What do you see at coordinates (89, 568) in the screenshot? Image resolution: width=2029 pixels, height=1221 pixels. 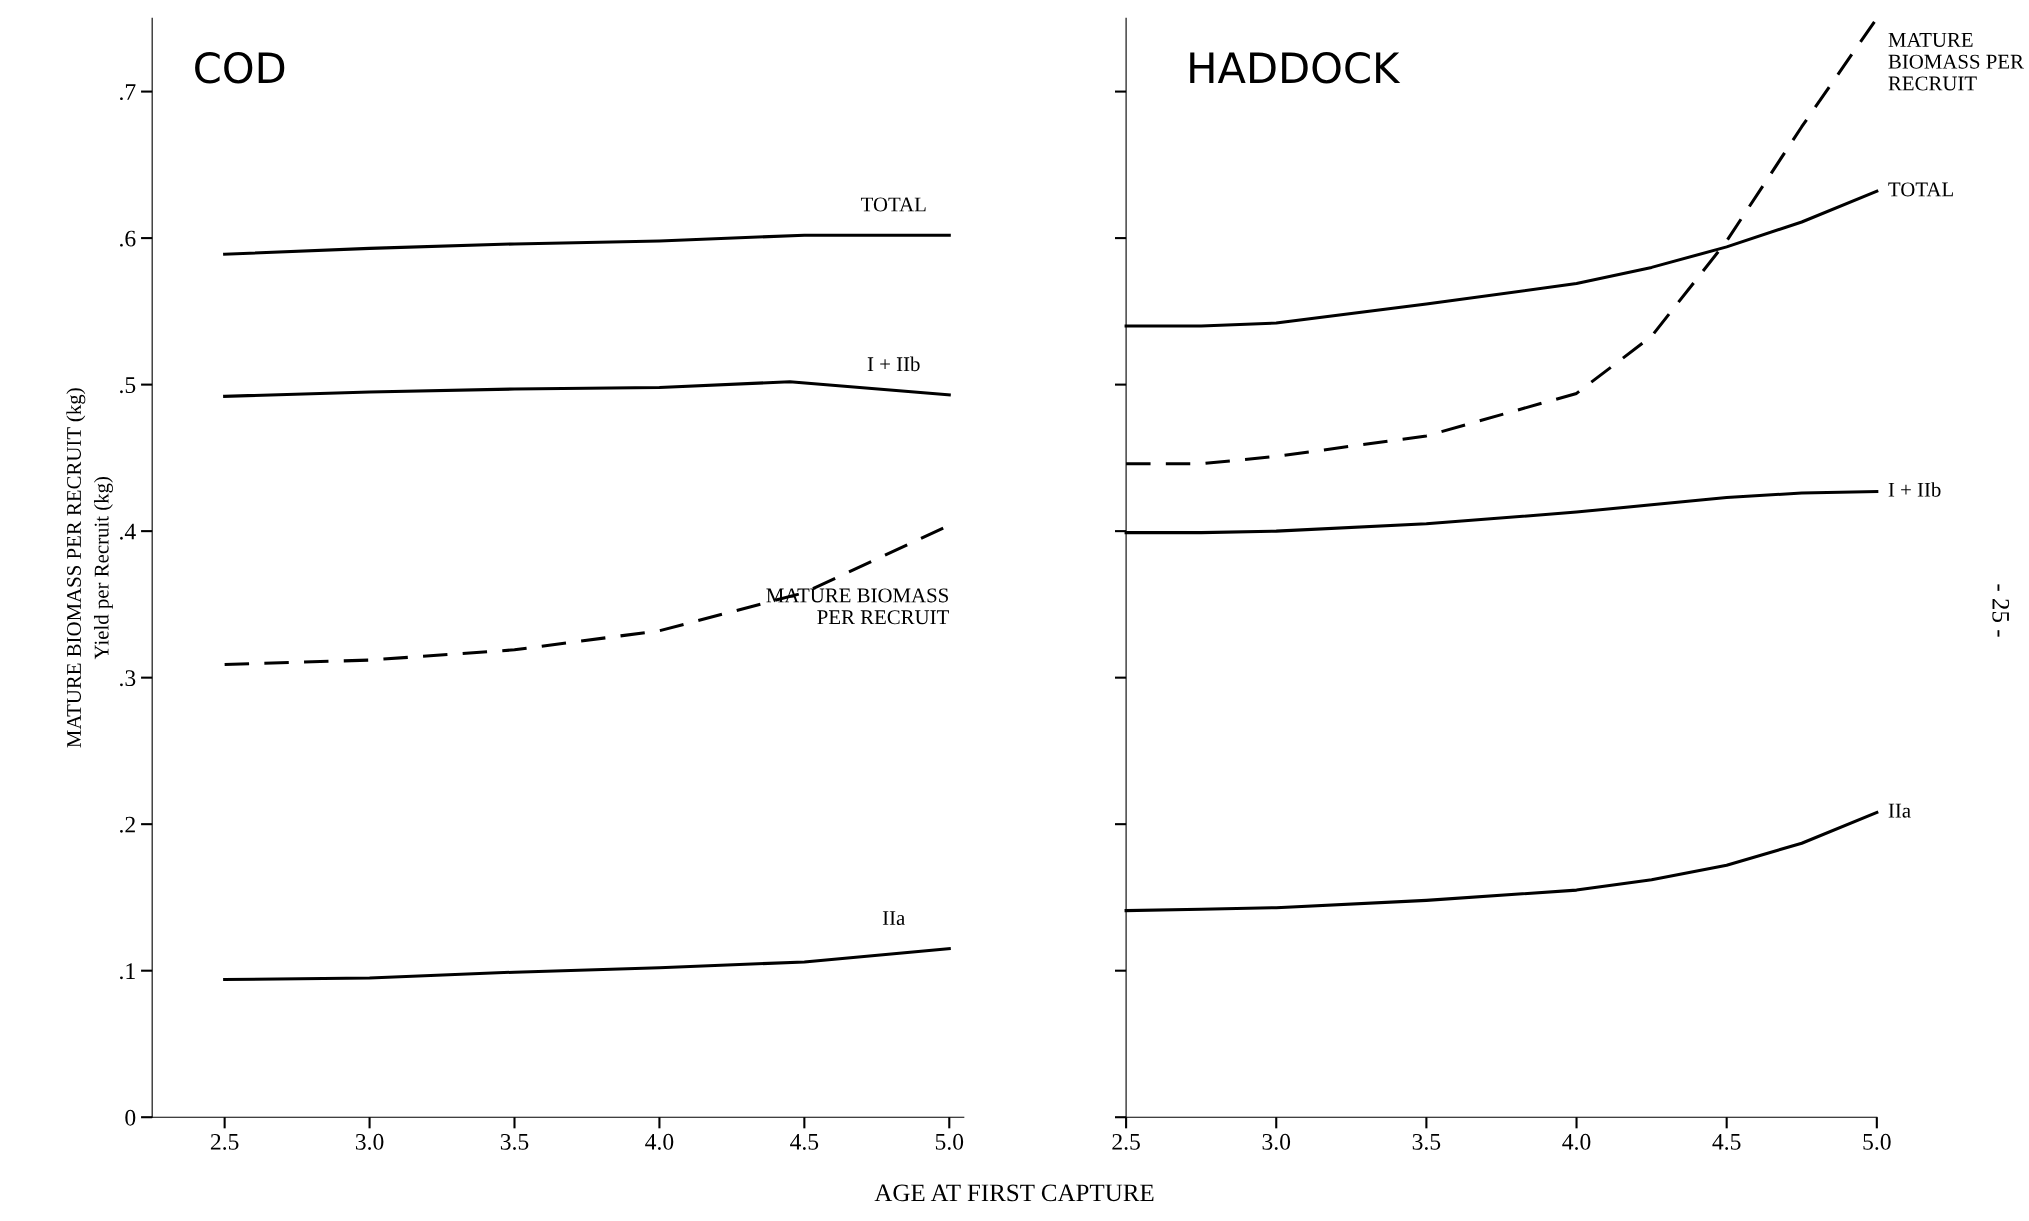 I see `y-axis-title: MATURE BIOMASS PER RECRUIT (kg) Yield per Recruit (kg)` at bounding box center [89, 568].